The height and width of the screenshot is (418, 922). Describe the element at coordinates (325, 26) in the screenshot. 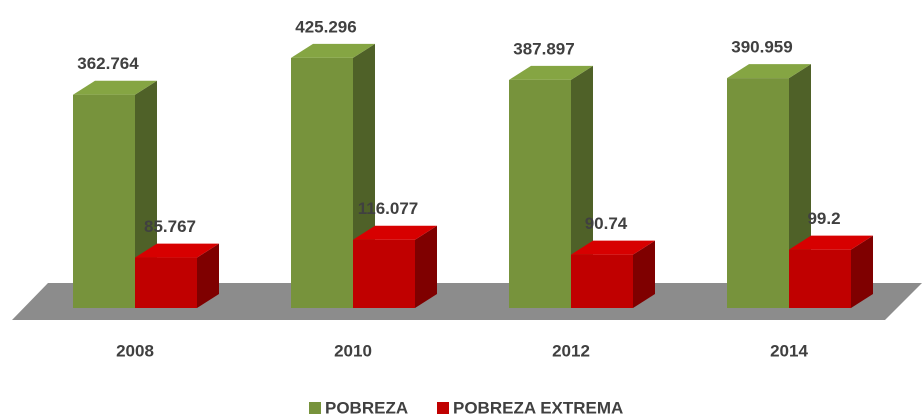

I see `value-label: 425.296` at that location.